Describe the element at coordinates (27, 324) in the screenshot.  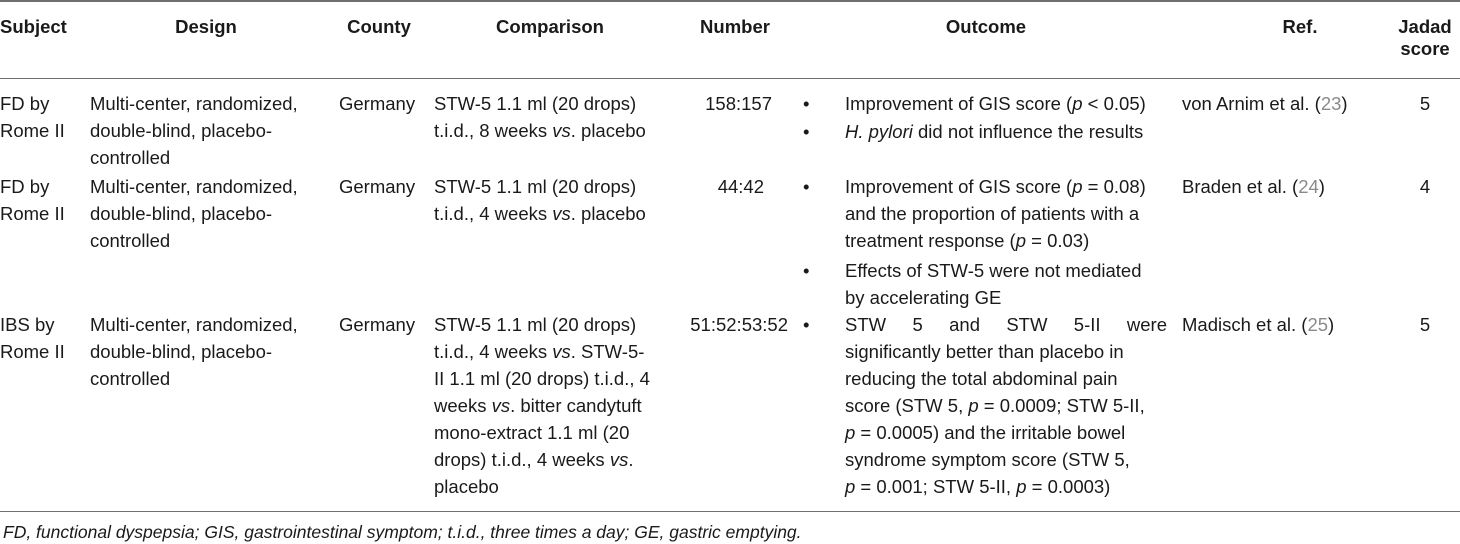
I see `subject-line: IBS by` at that location.